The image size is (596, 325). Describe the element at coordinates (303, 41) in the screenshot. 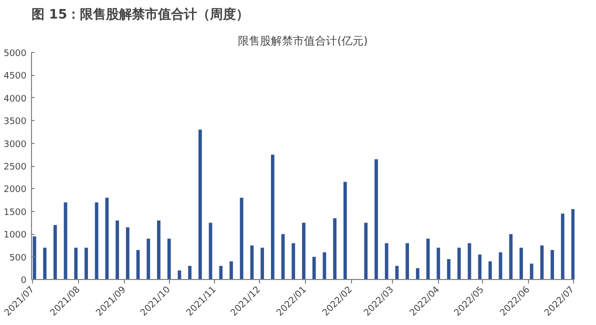

I see `chart-subtitle: 限售股解禁市值合计(亿元)` at that location.